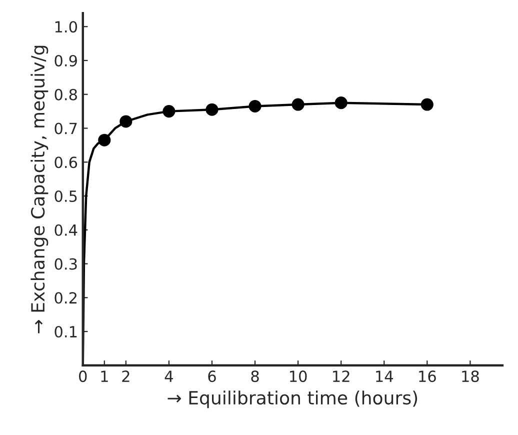  I want to click on x-tick-label: 14, so click(384, 376).